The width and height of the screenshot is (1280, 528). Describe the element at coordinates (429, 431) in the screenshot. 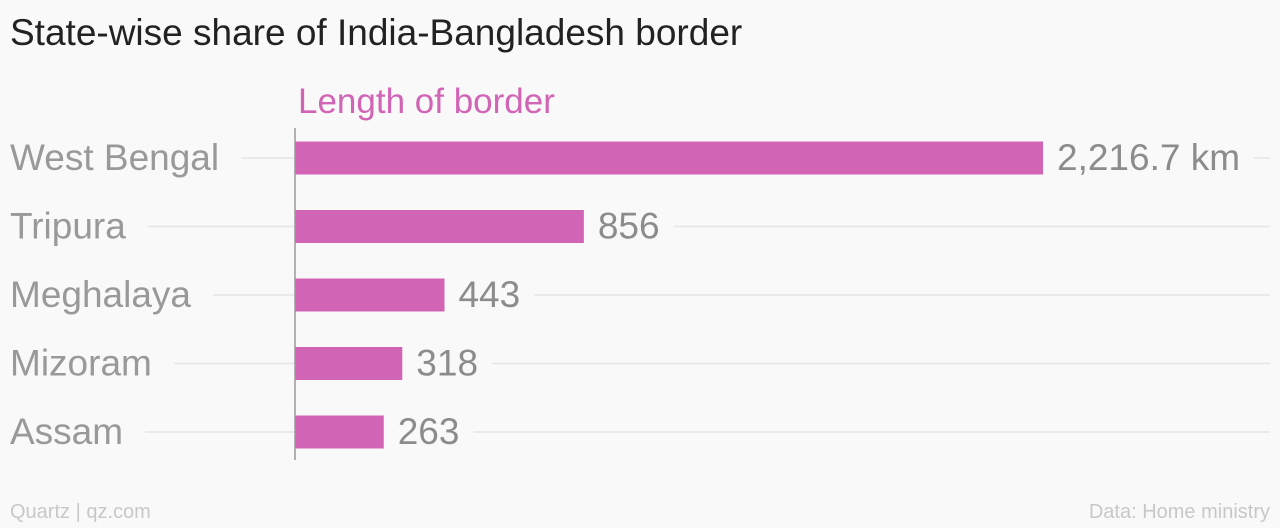

I see `value-label: 263` at that location.